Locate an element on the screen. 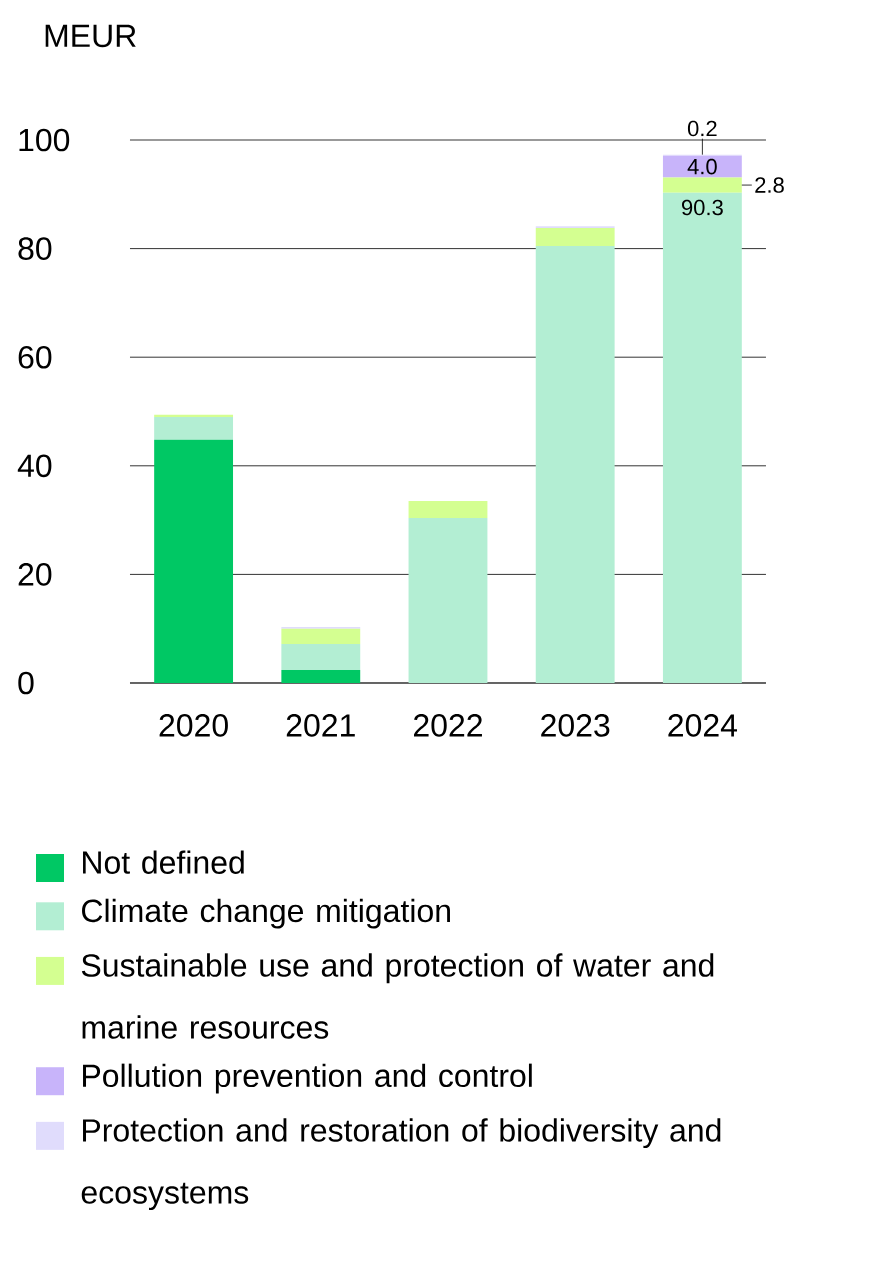  legend-label: Protection and restoration of biodiversity and ecosystems is located at coordinates (401, 1164).